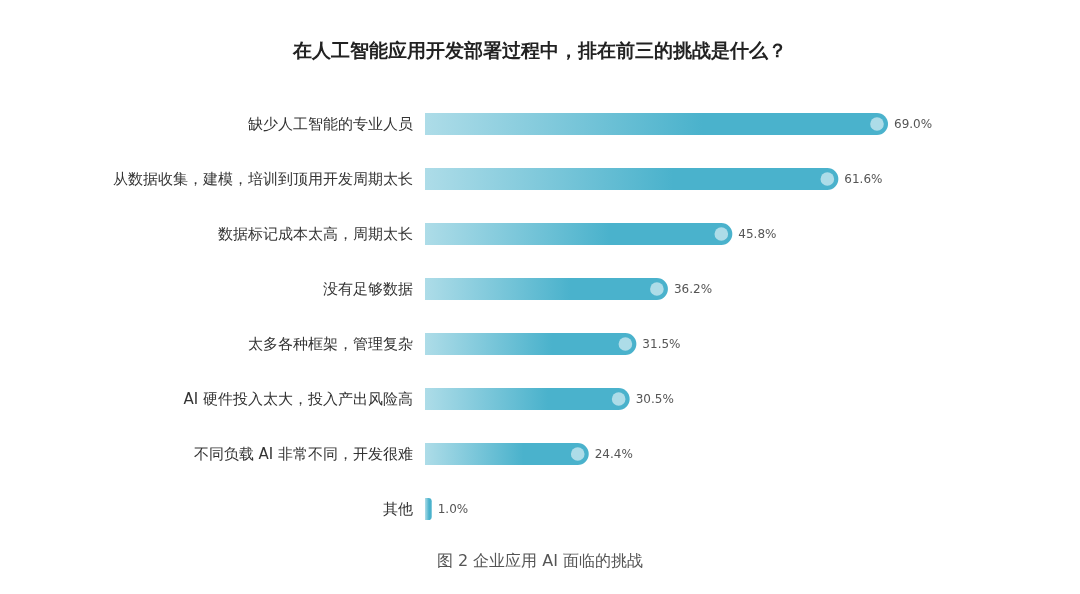 This screenshot has height=594, width=1080. I want to click on data-label: 24.4%, so click(613, 454).